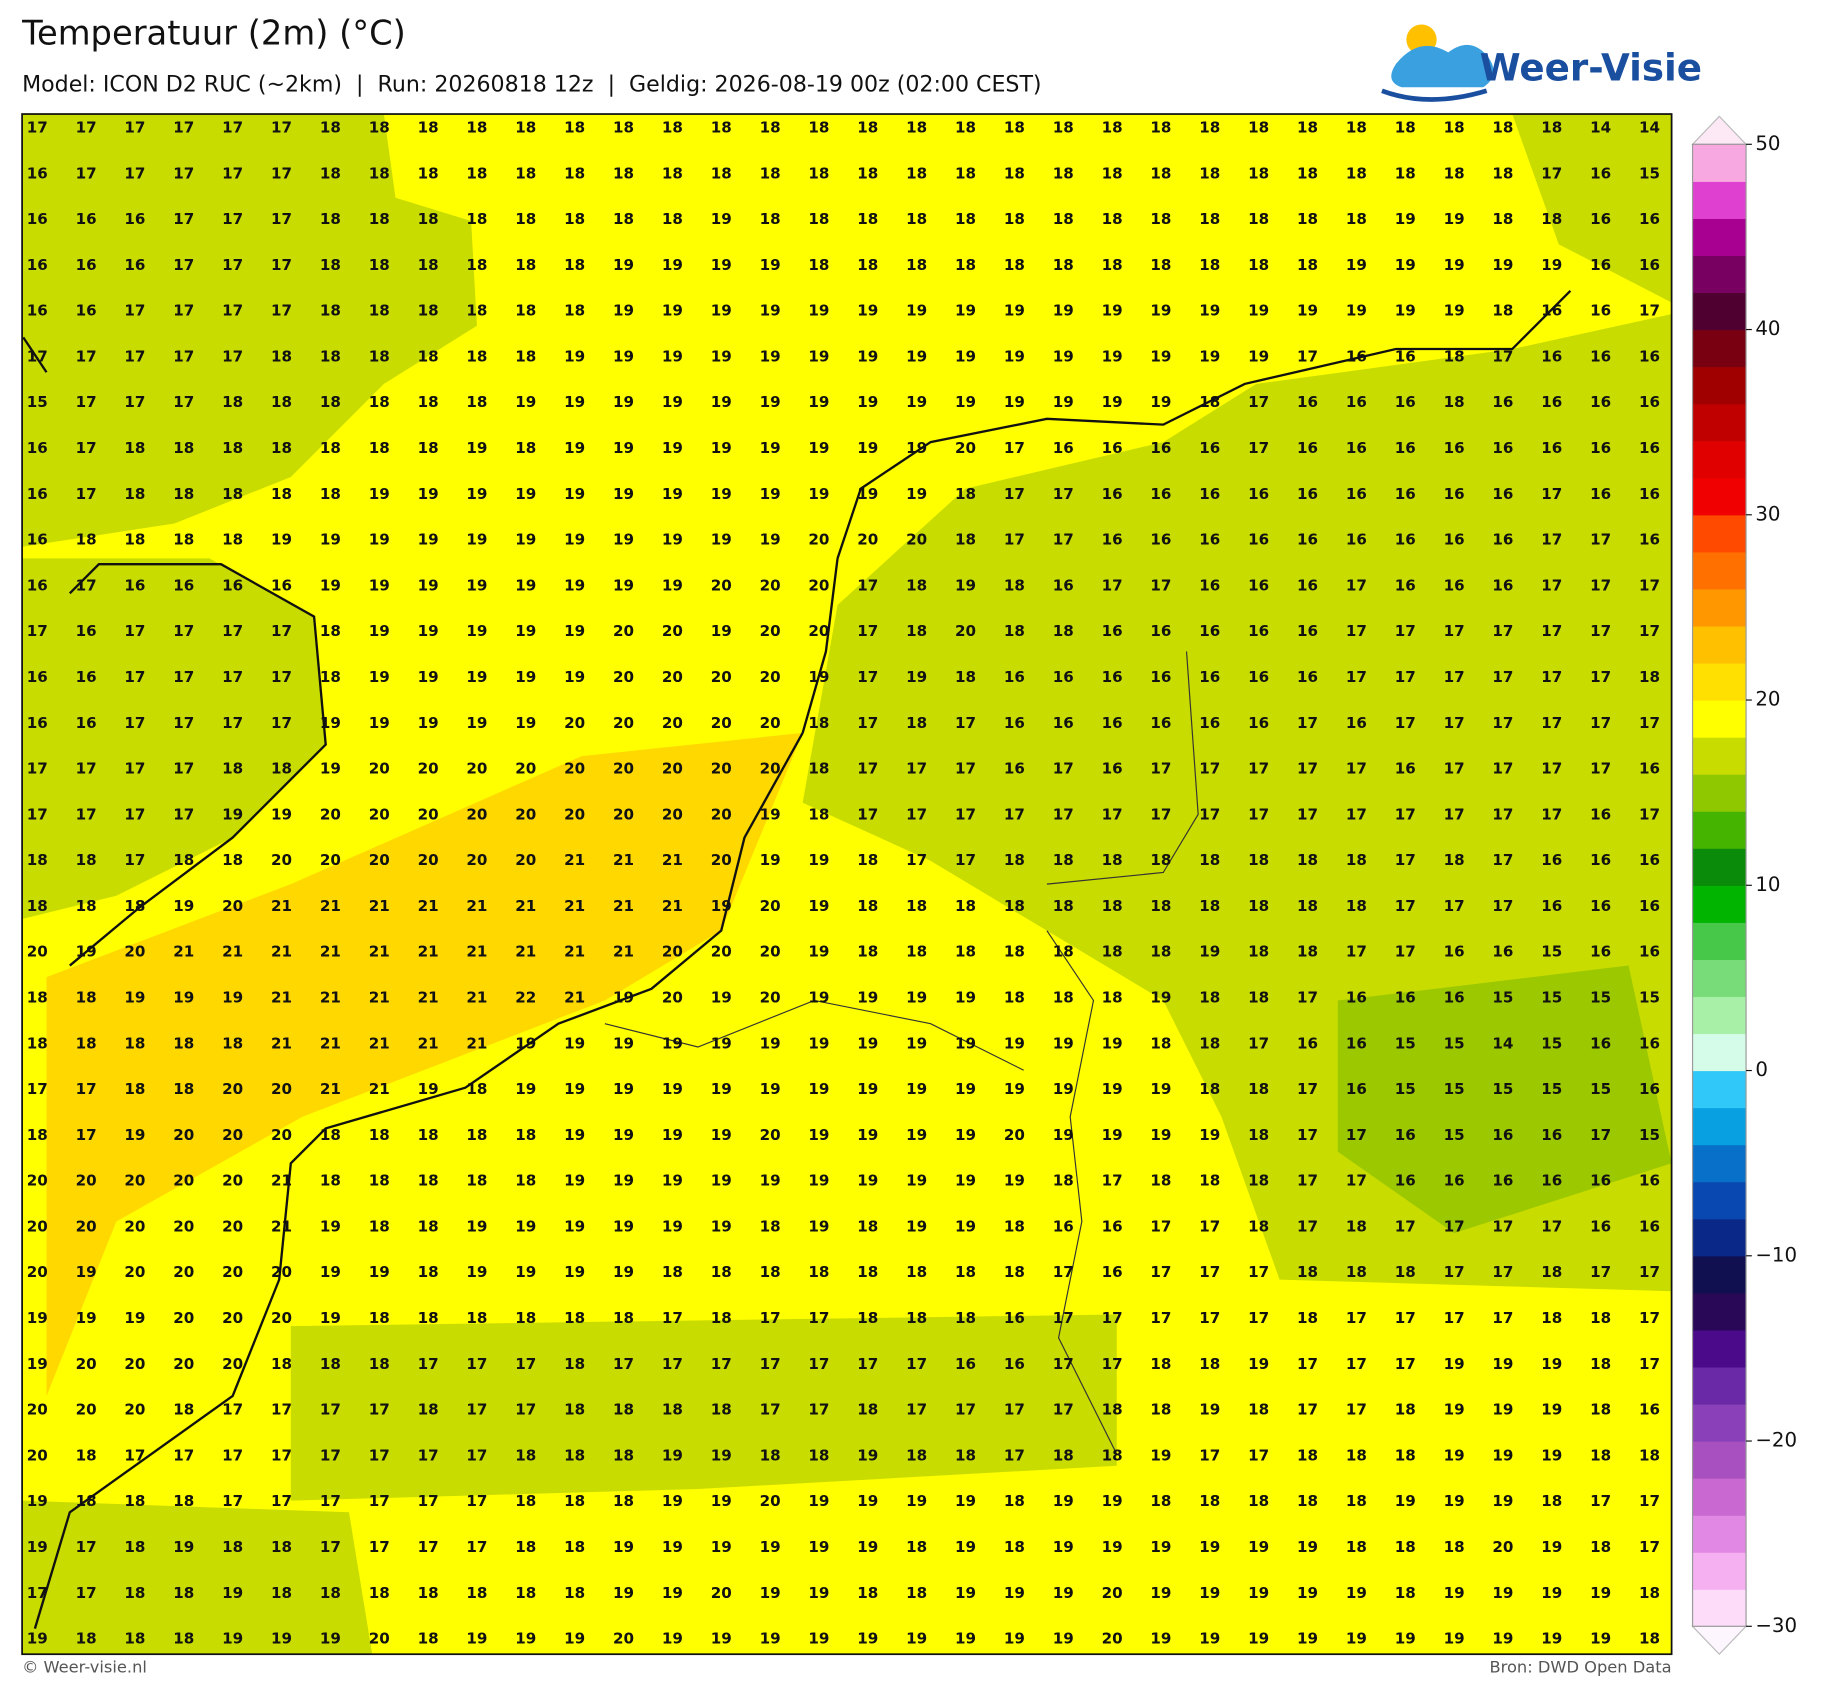 The width and height of the screenshot is (1824, 1681). What do you see at coordinates (1591, 67) in the screenshot?
I see `logo-text: Weer-Visie` at bounding box center [1591, 67].